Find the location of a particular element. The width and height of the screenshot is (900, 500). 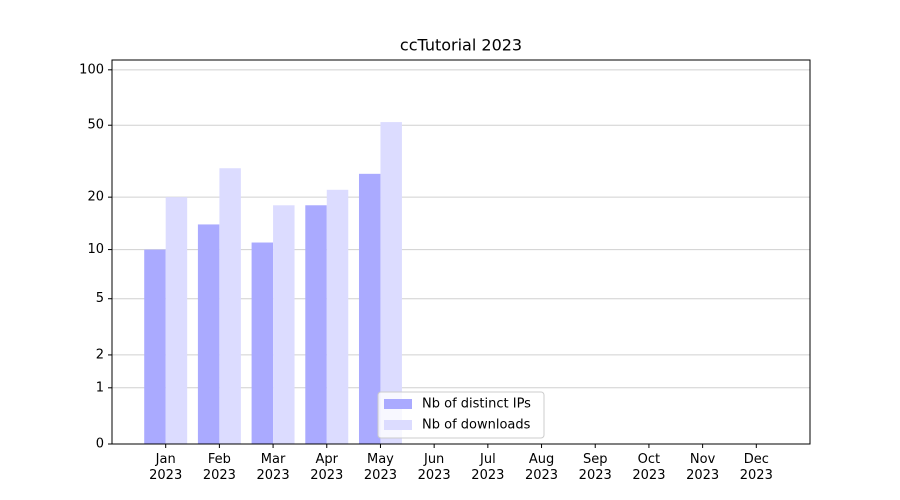

x-tick-label: Mar 2023 is located at coordinates (273, 467).